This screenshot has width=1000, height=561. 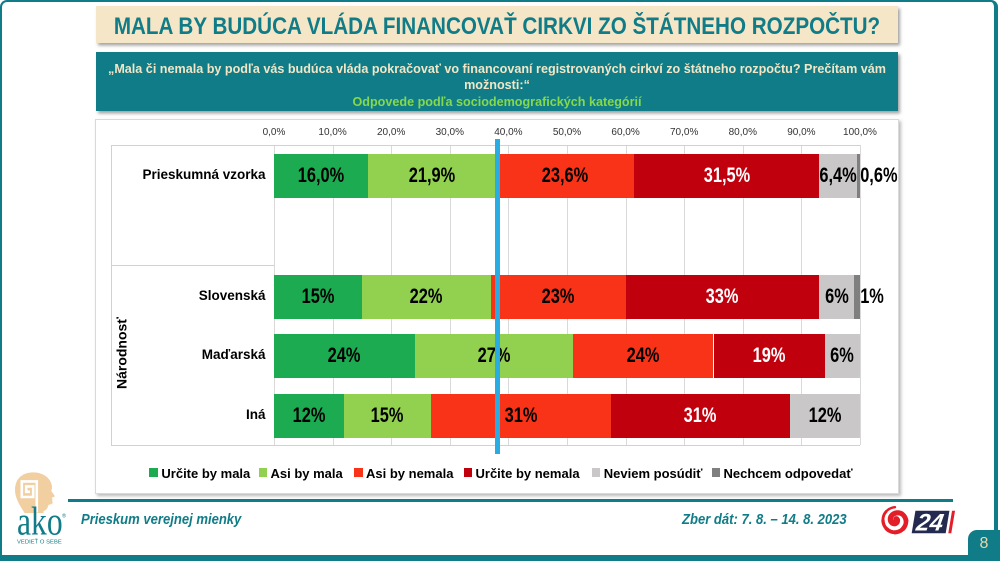 I want to click on svg-text: 24, so click(x=929, y=523).